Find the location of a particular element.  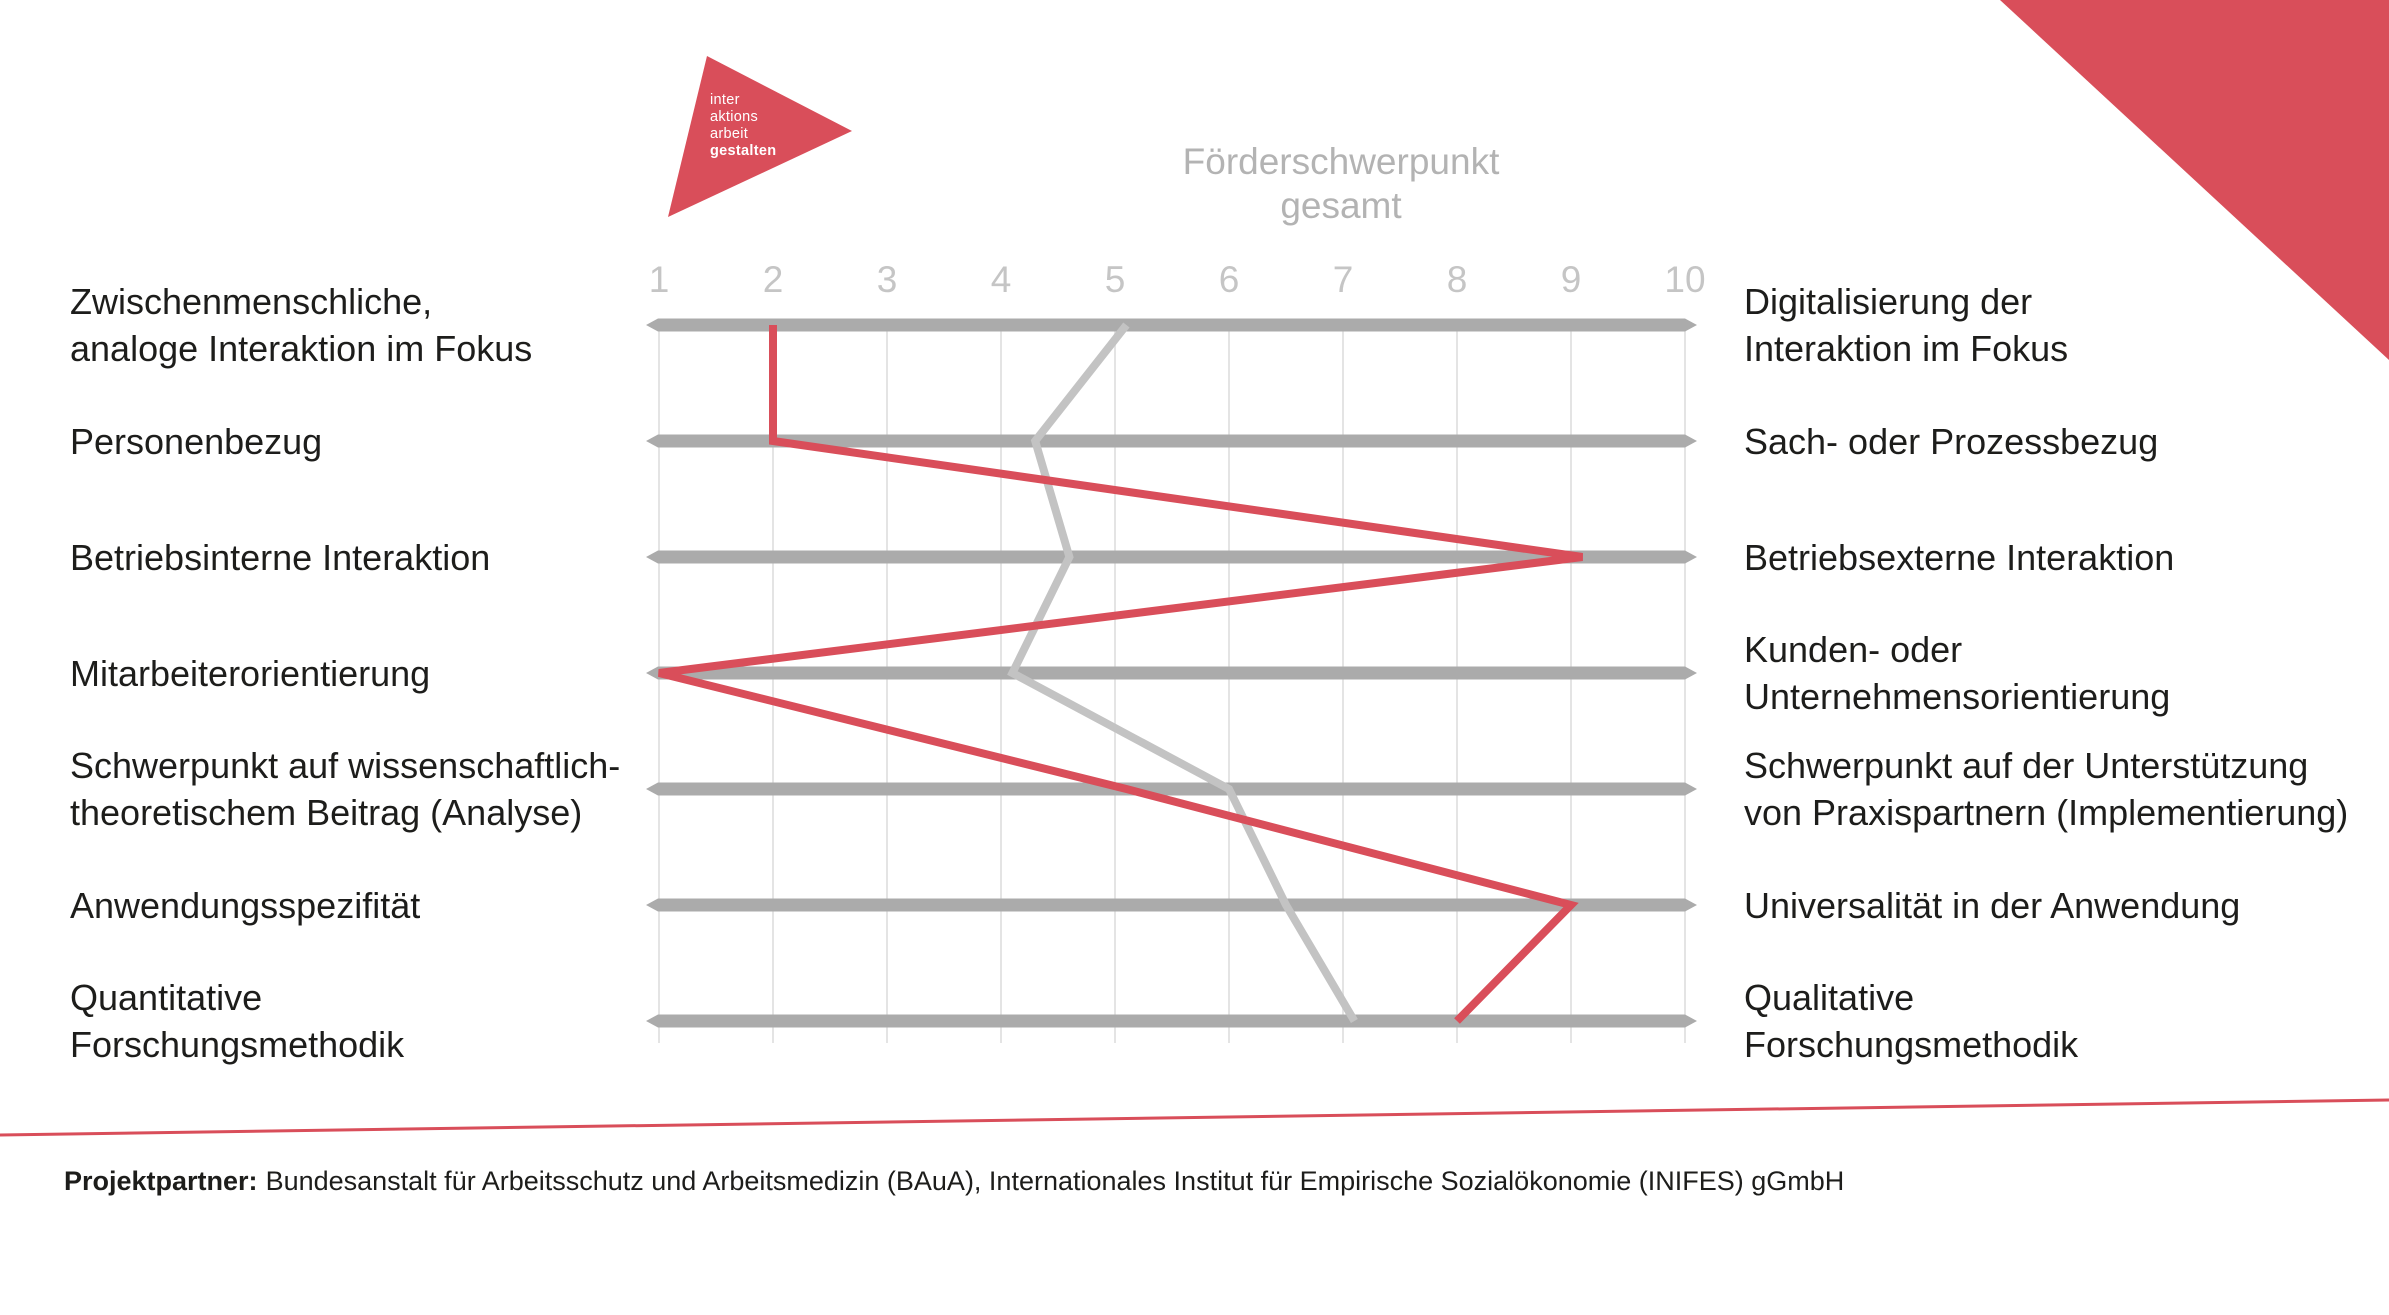

row-label-right-6: Qualitative Forschungsmethodik is located at coordinates (1911, 1021).